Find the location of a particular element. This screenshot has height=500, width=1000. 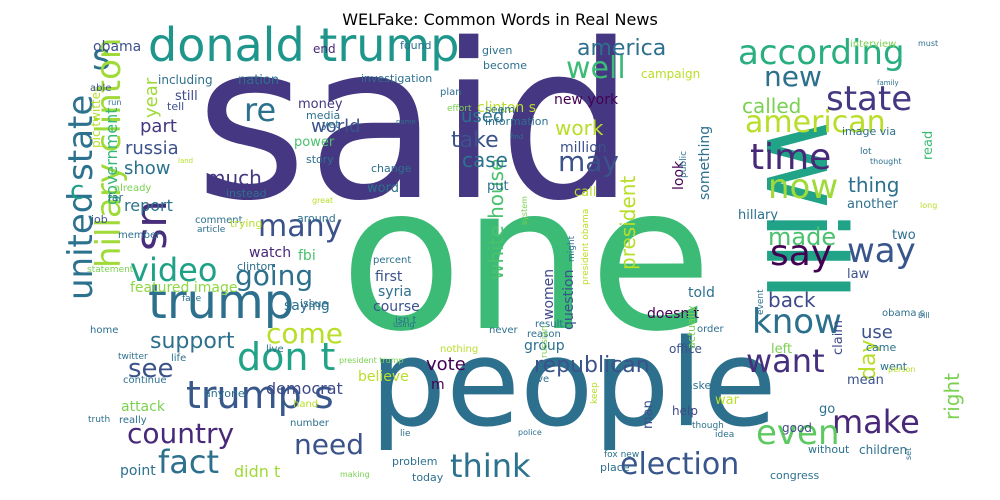

cloud-word: take is located at coordinates (475, 140).